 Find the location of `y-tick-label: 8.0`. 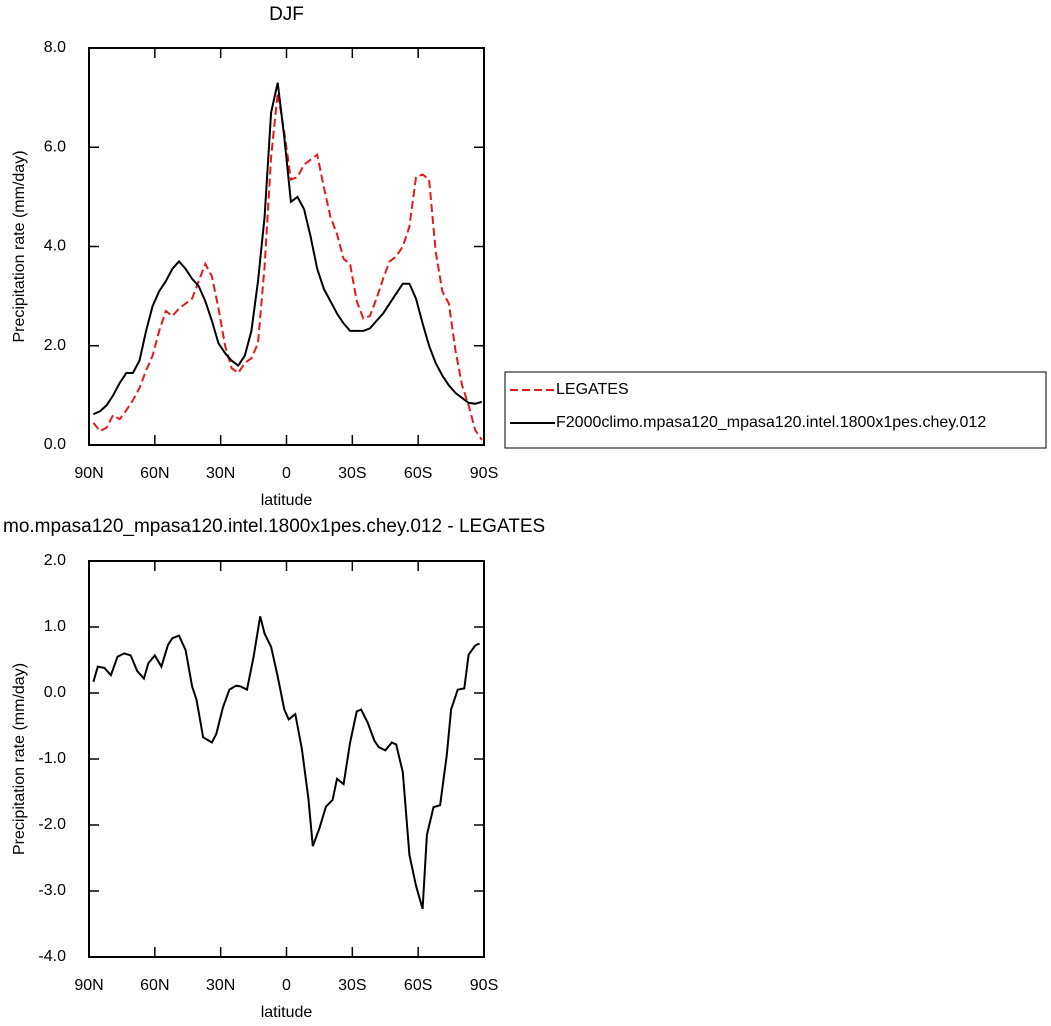

y-tick-label: 8.0 is located at coordinates (55, 47).